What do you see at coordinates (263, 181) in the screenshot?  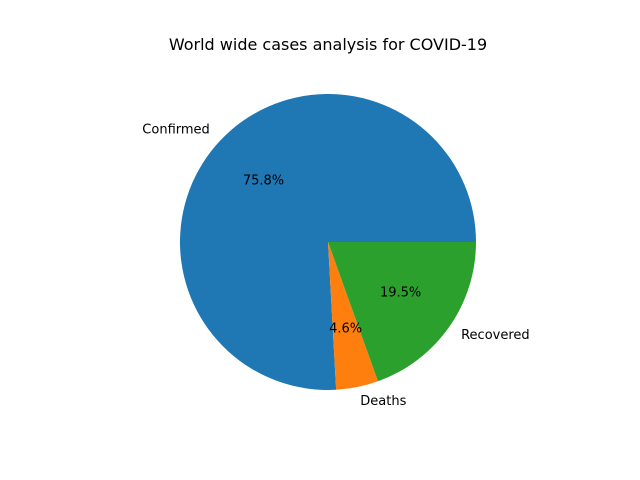 I see `slice-pct-confirmed: 75.8%` at bounding box center [263, 181].